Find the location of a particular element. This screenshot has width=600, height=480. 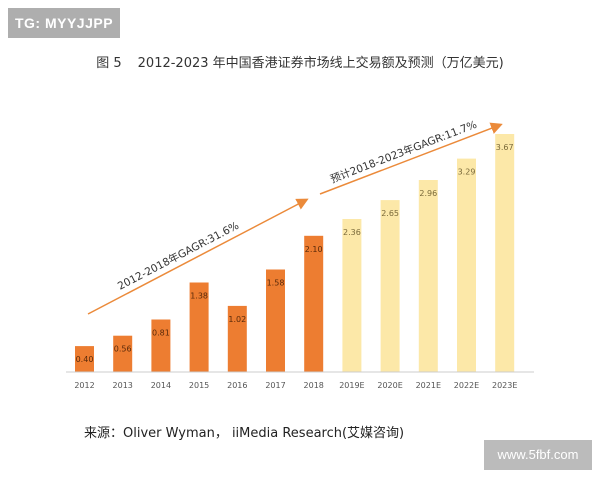

trend-arrow-forecast is located at coordinates (411, 158).